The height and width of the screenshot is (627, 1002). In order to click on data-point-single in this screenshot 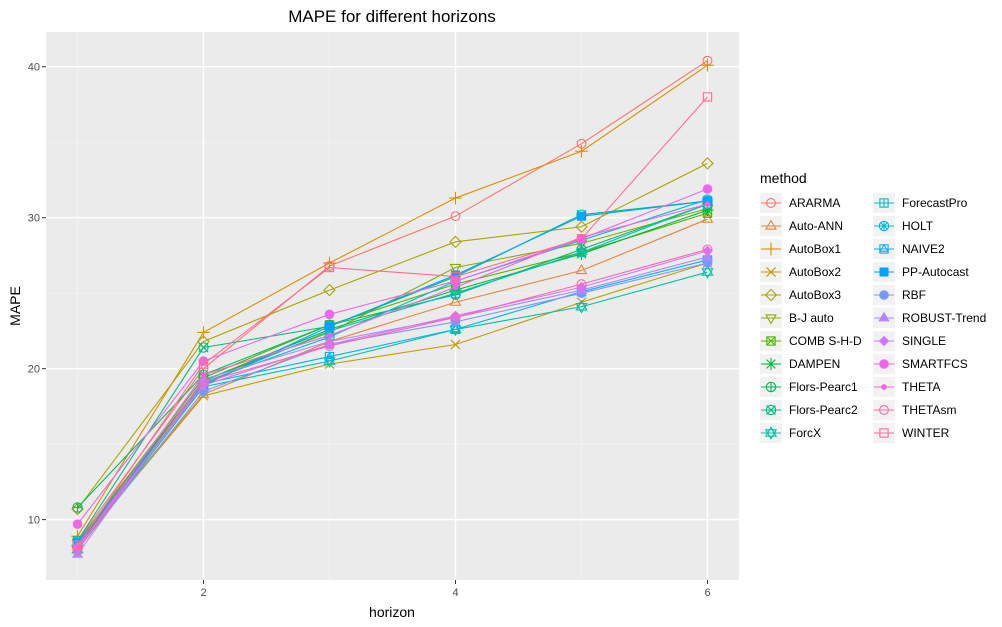, I will do `click(581, 287)`.